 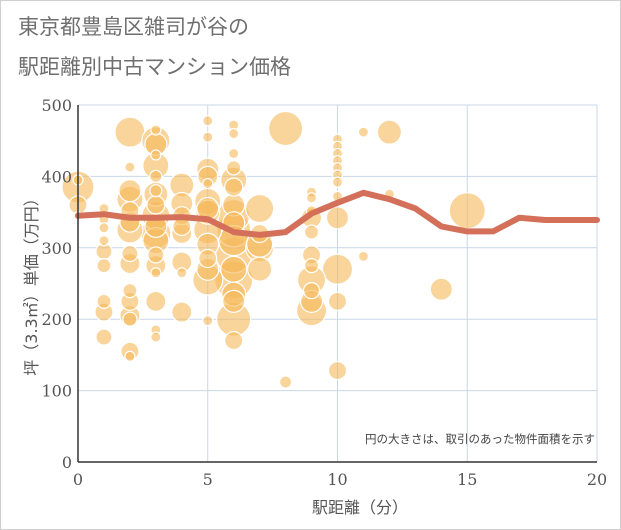 What do you see at coordinates (78, 479) in the screenshot?
I see `x-tick-label: 0` at bounding box center [78, 479].